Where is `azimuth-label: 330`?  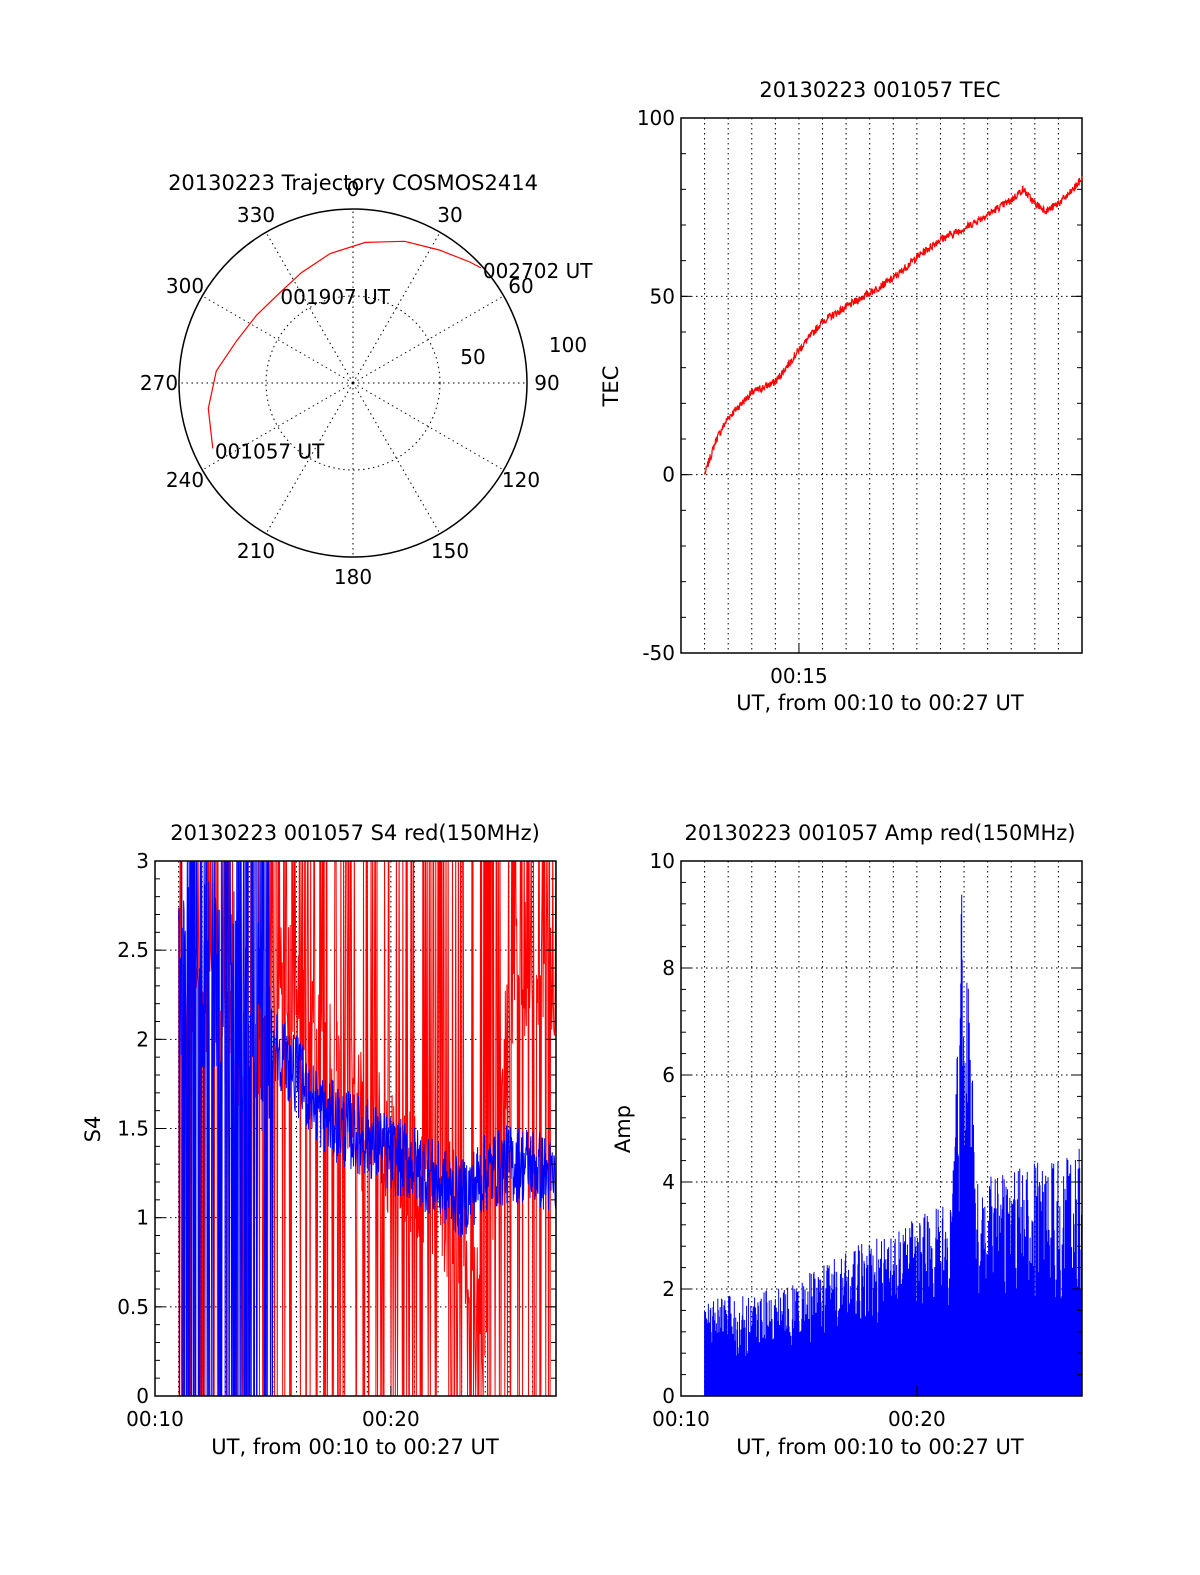
azimuth-label: 330 is located at coordinates (256, 215).